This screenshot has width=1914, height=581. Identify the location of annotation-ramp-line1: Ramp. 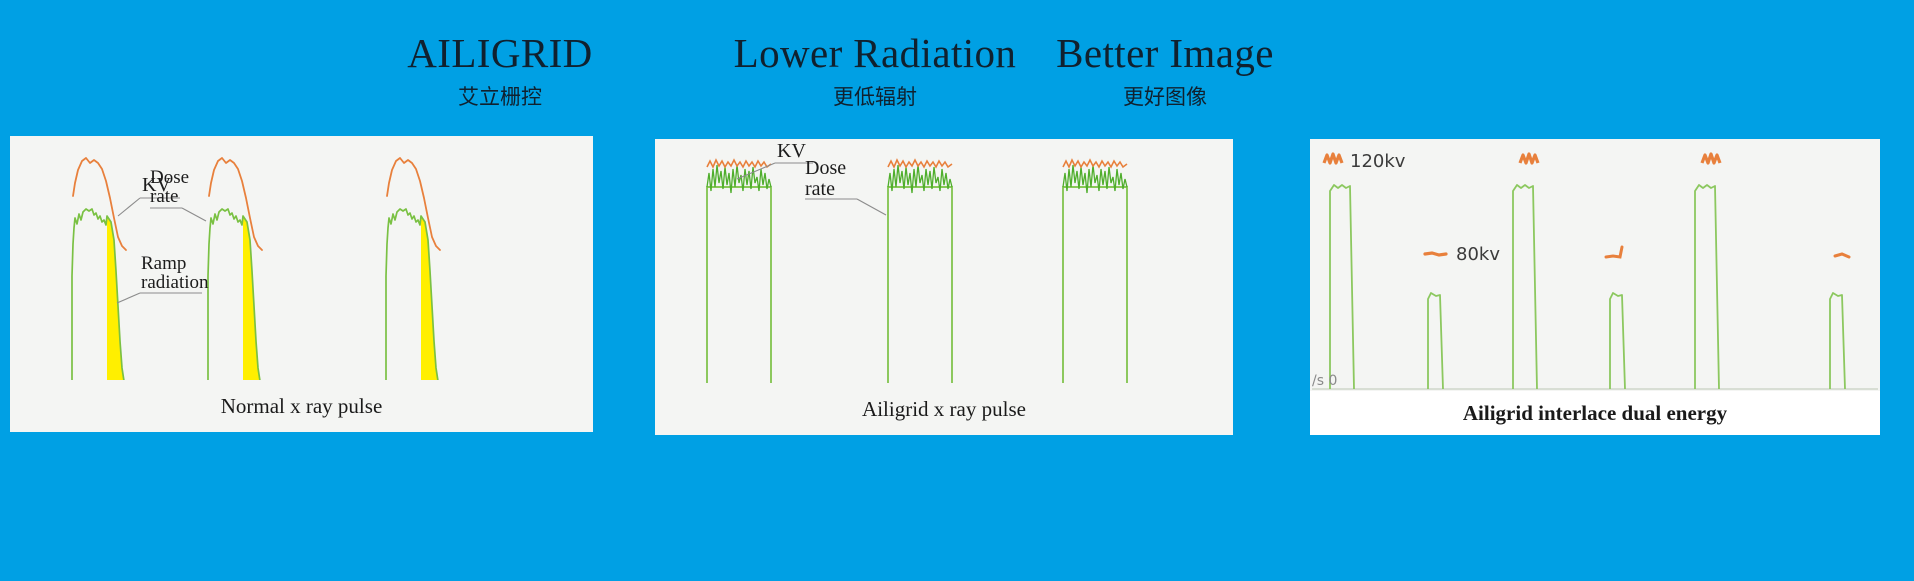
(163, 263).